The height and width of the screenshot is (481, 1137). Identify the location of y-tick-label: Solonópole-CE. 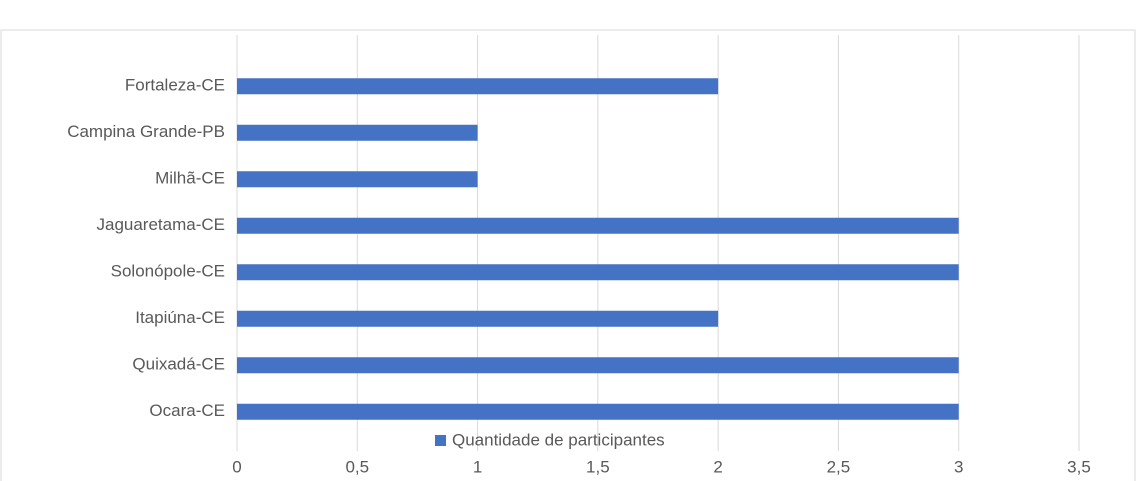
(168, 271).